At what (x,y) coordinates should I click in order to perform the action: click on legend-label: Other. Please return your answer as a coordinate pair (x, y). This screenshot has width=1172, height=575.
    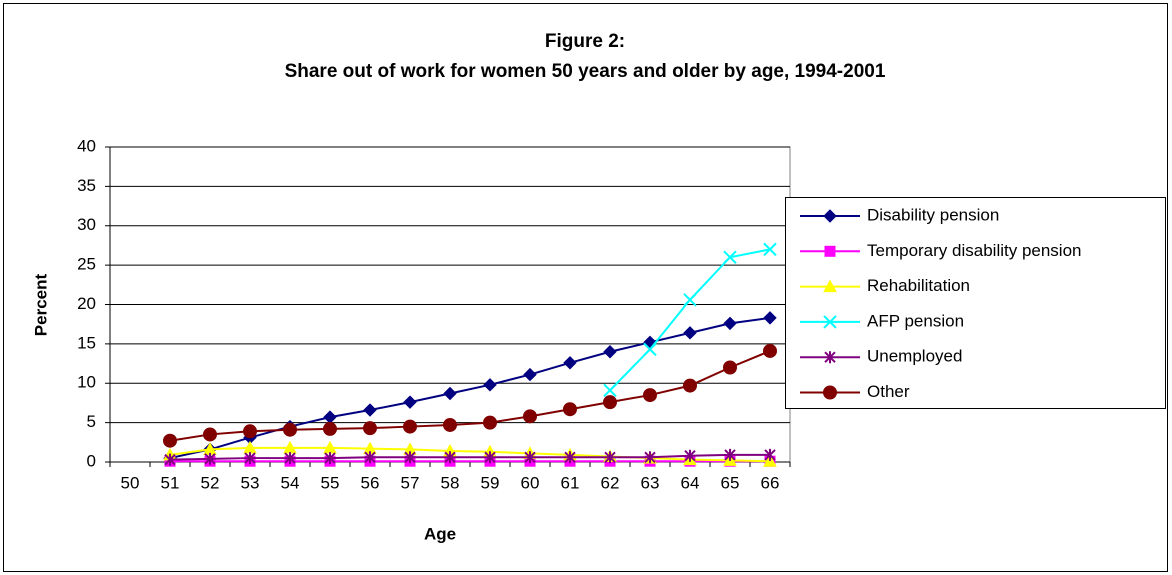
    Looking at the image, I should click on (888, 391).